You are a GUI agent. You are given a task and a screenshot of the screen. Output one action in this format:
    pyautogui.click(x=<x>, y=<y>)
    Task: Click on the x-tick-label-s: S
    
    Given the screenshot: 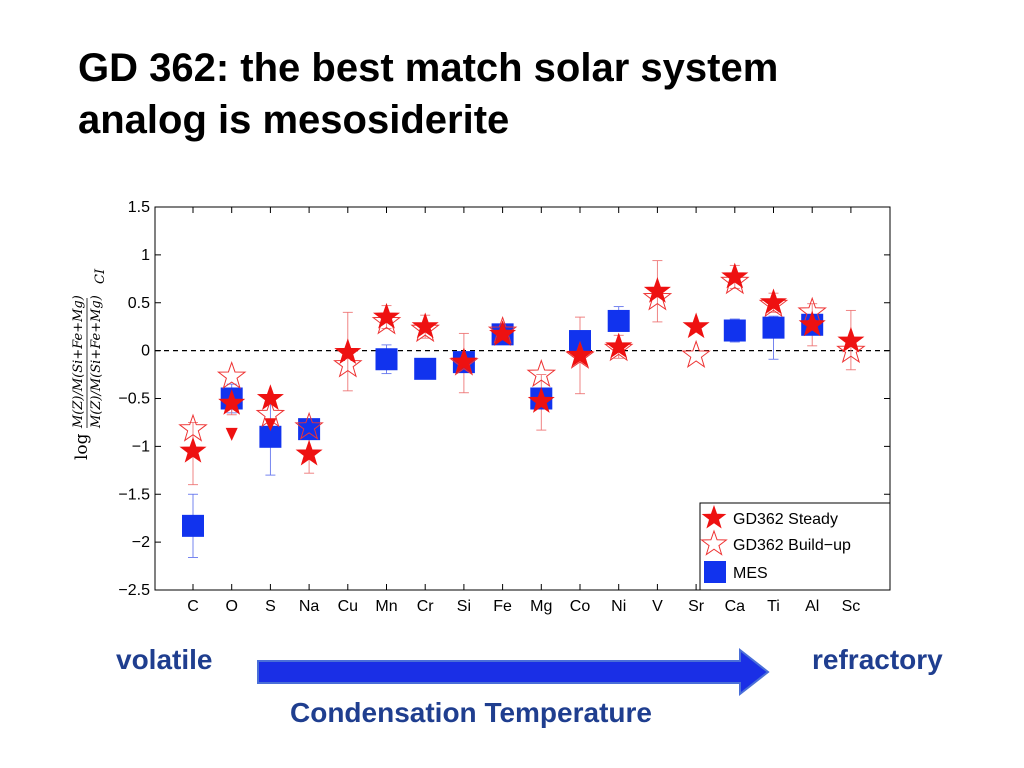 What is the action you would take?
    pyautogui.click(x=270, y=606)
    